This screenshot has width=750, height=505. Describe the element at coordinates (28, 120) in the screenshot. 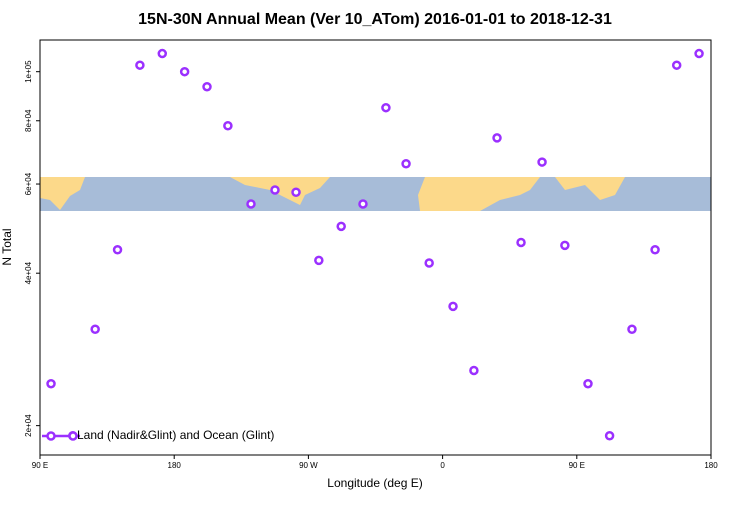

I see `y-tick-label: 8e+04` at that location.